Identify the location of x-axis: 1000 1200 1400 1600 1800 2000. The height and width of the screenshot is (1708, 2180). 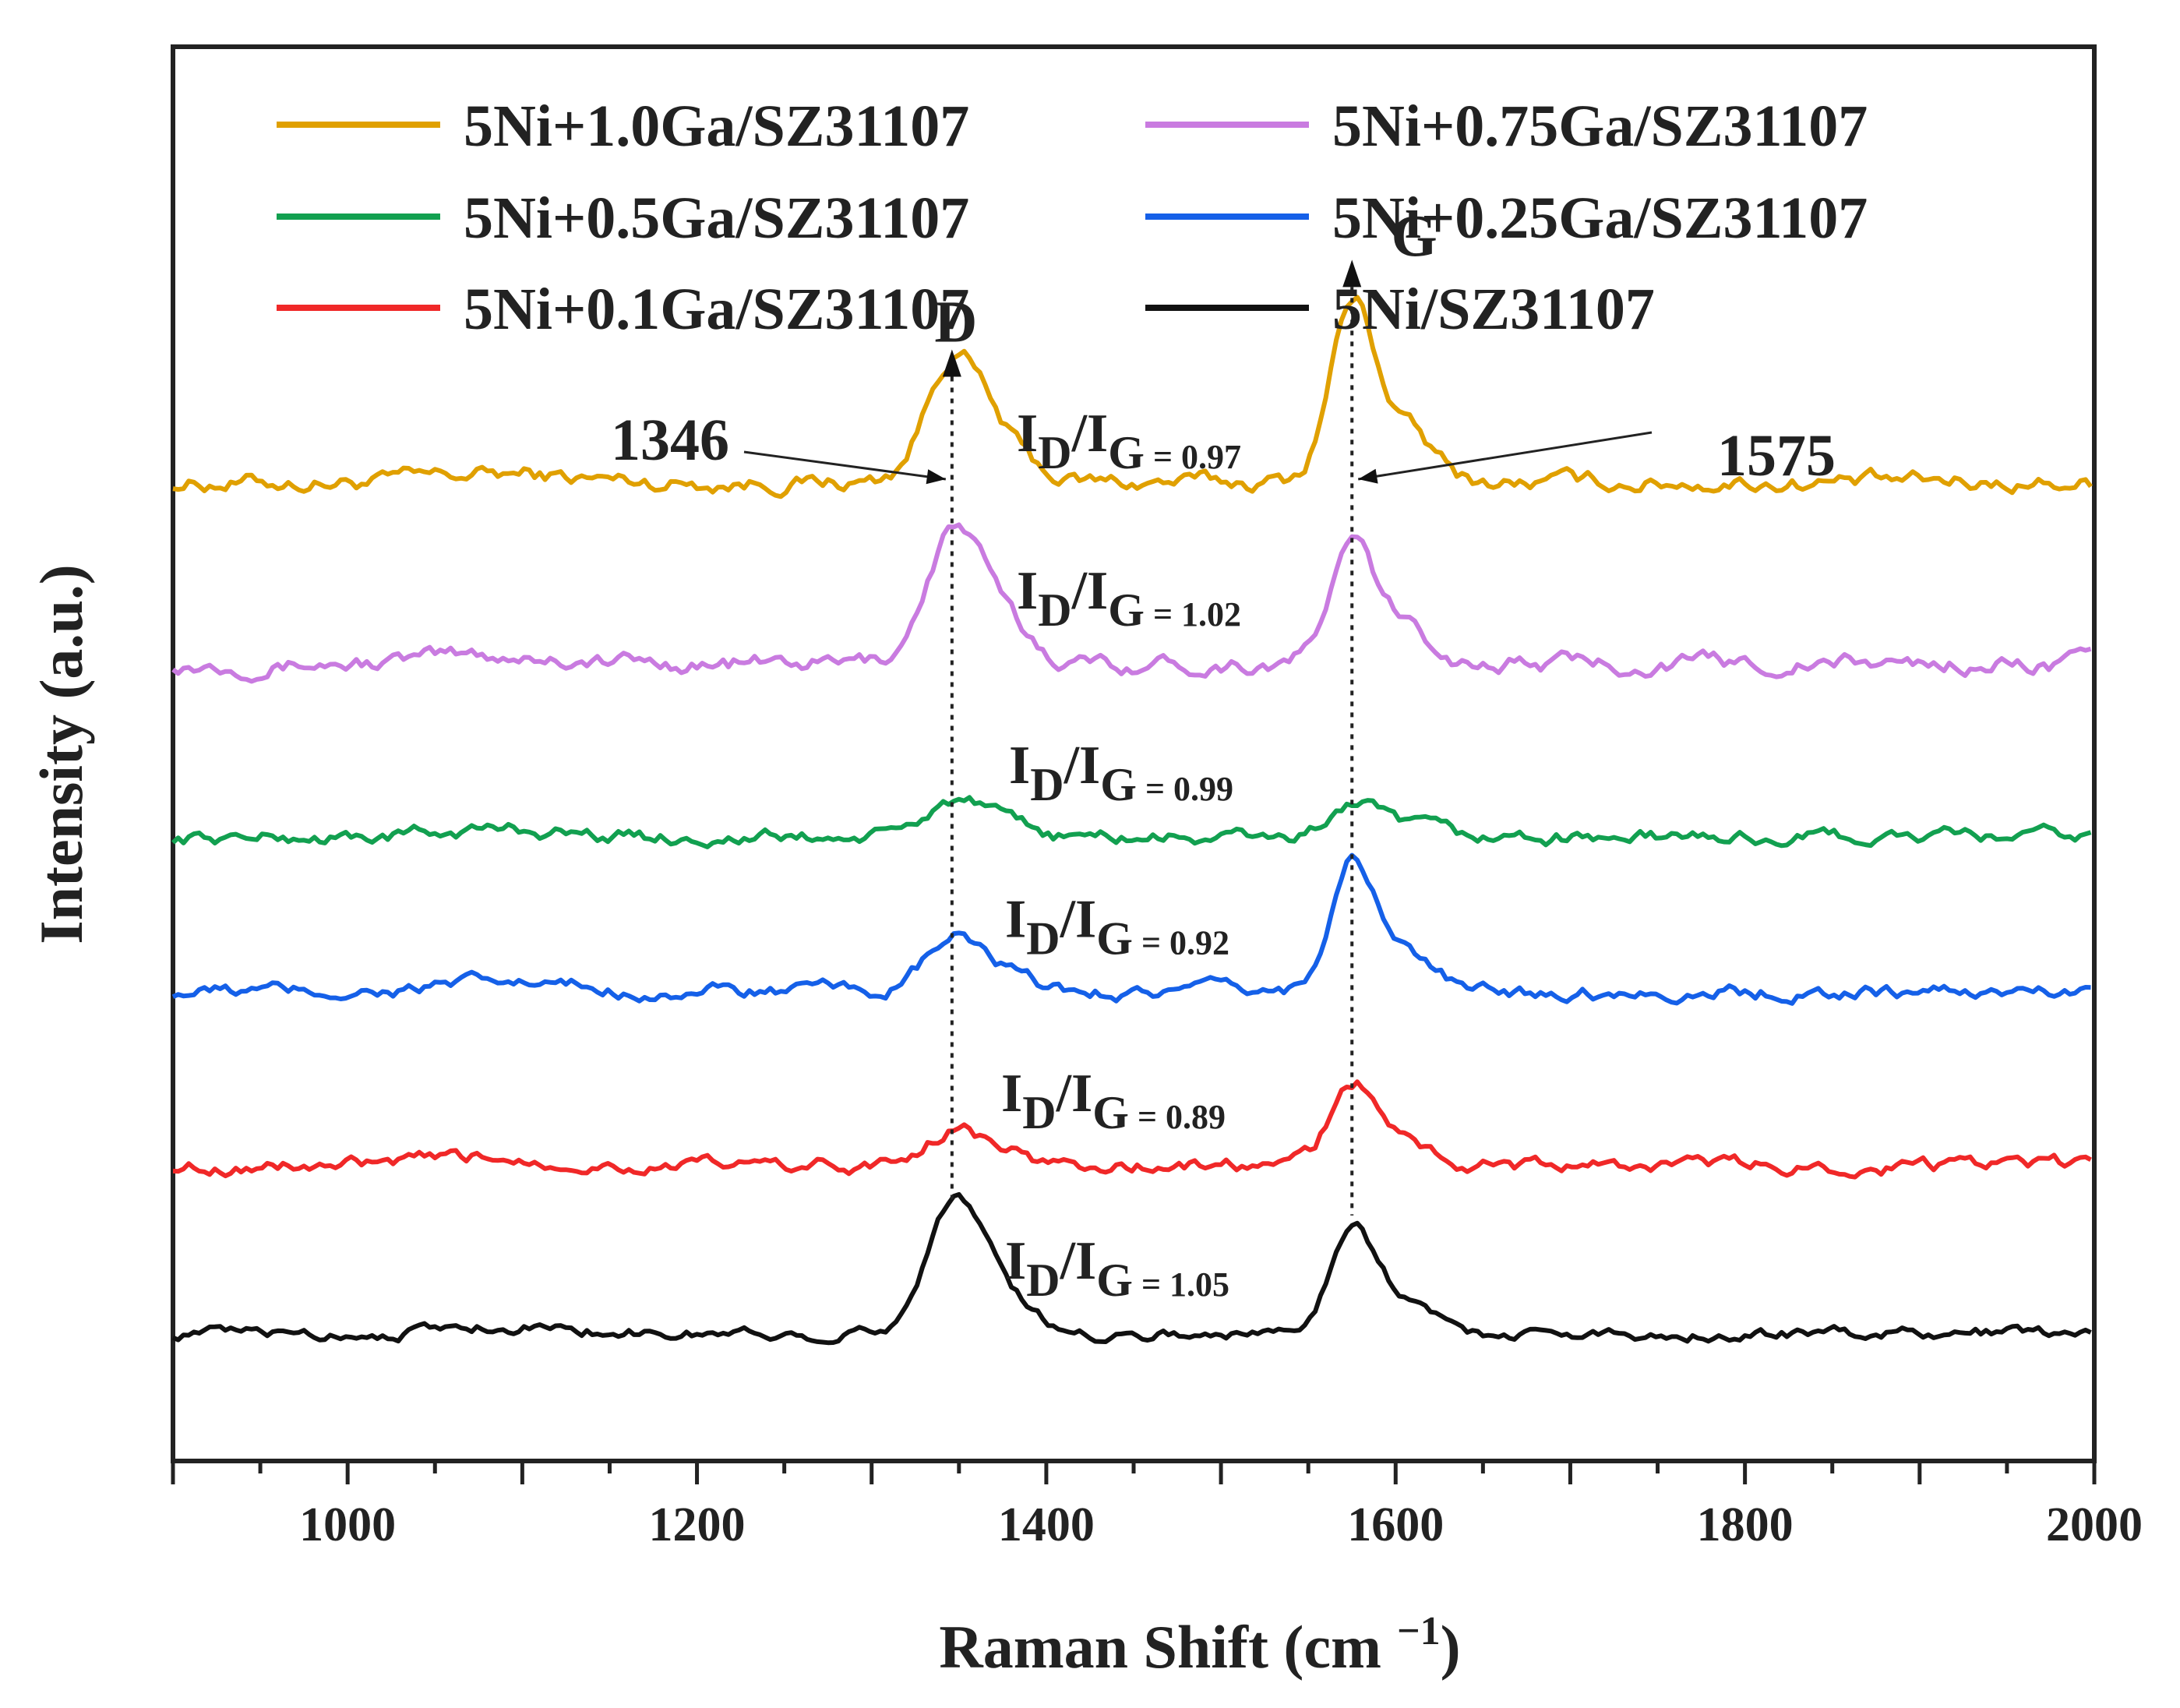
(1157, 1506).